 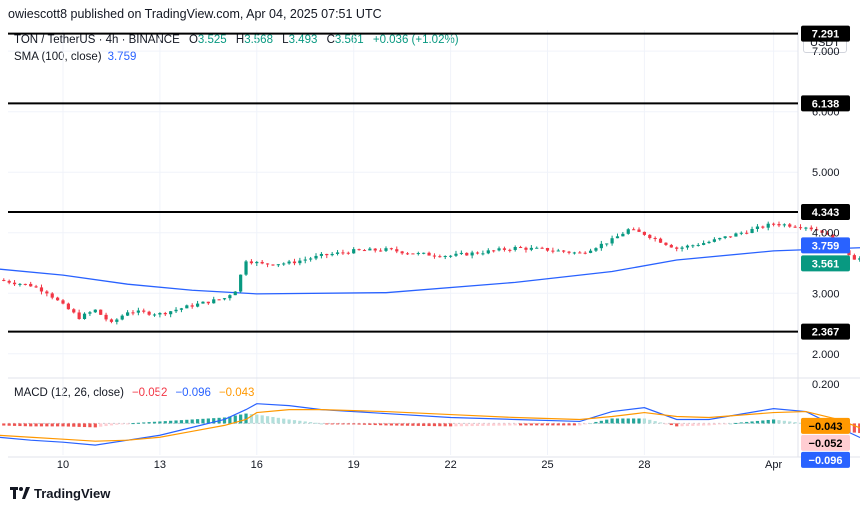 What do you see at coordinates (97, 40) in the screenshot?
I see `symbol-name: TON / TetherUS · 4h · BINANCE` at bounding box center [97, 40].